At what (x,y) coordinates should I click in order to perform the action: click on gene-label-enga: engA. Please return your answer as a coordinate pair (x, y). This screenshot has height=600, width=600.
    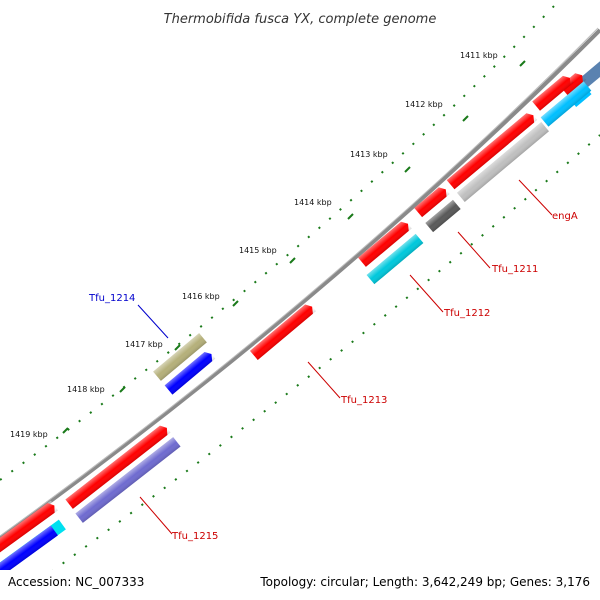
    Looking at the image, I should click on (565, 216).